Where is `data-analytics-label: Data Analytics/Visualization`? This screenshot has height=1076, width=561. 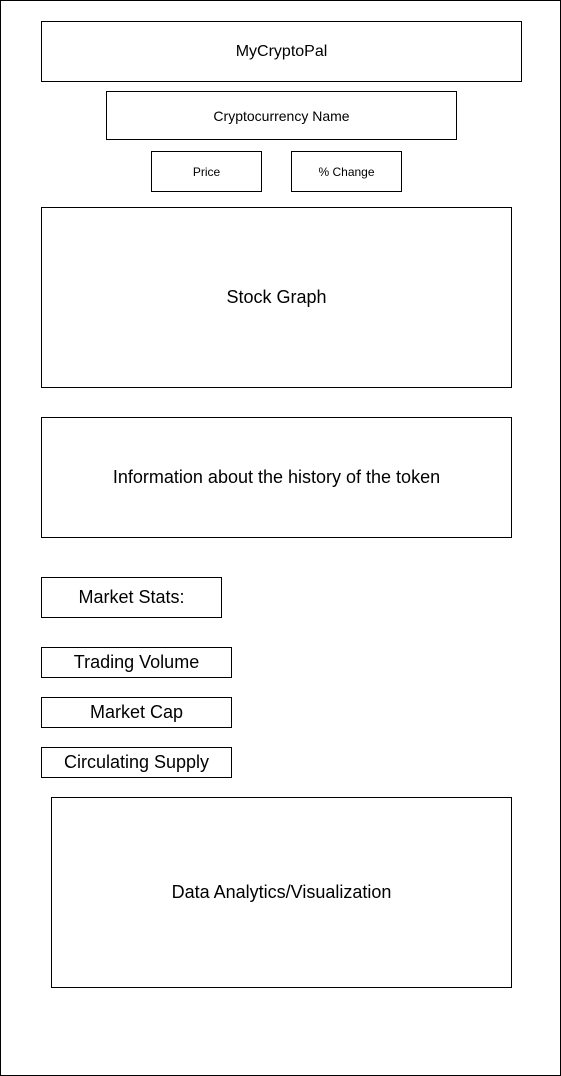 data-analytics-label: Data Analytics/Visualization is located at coordinates (281, 892).